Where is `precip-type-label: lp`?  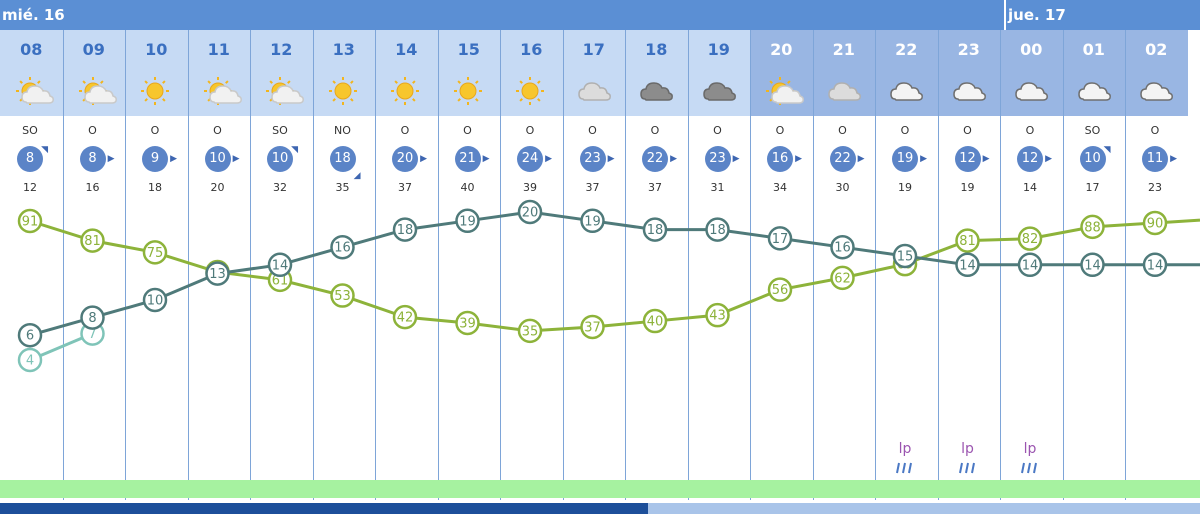
precip-type-label: lp is located at coordinates (1030, 449).